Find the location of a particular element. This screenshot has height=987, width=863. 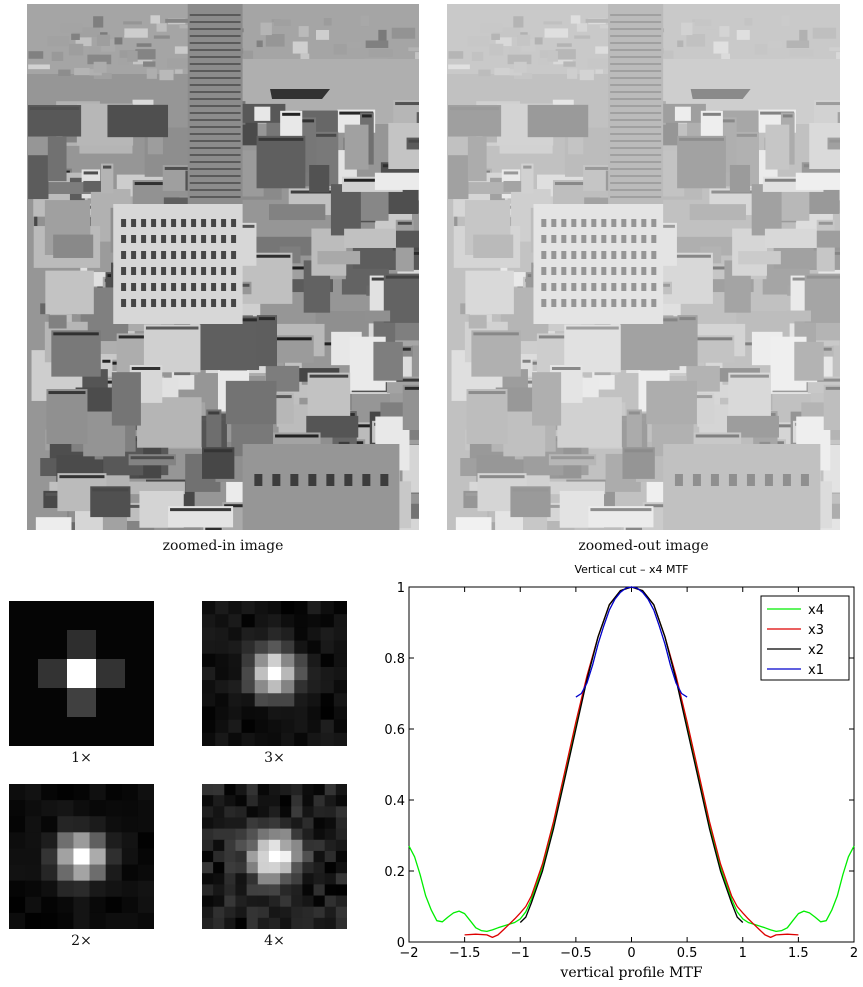

psf-label-4x: 4× is located at coordinates (274, 941).